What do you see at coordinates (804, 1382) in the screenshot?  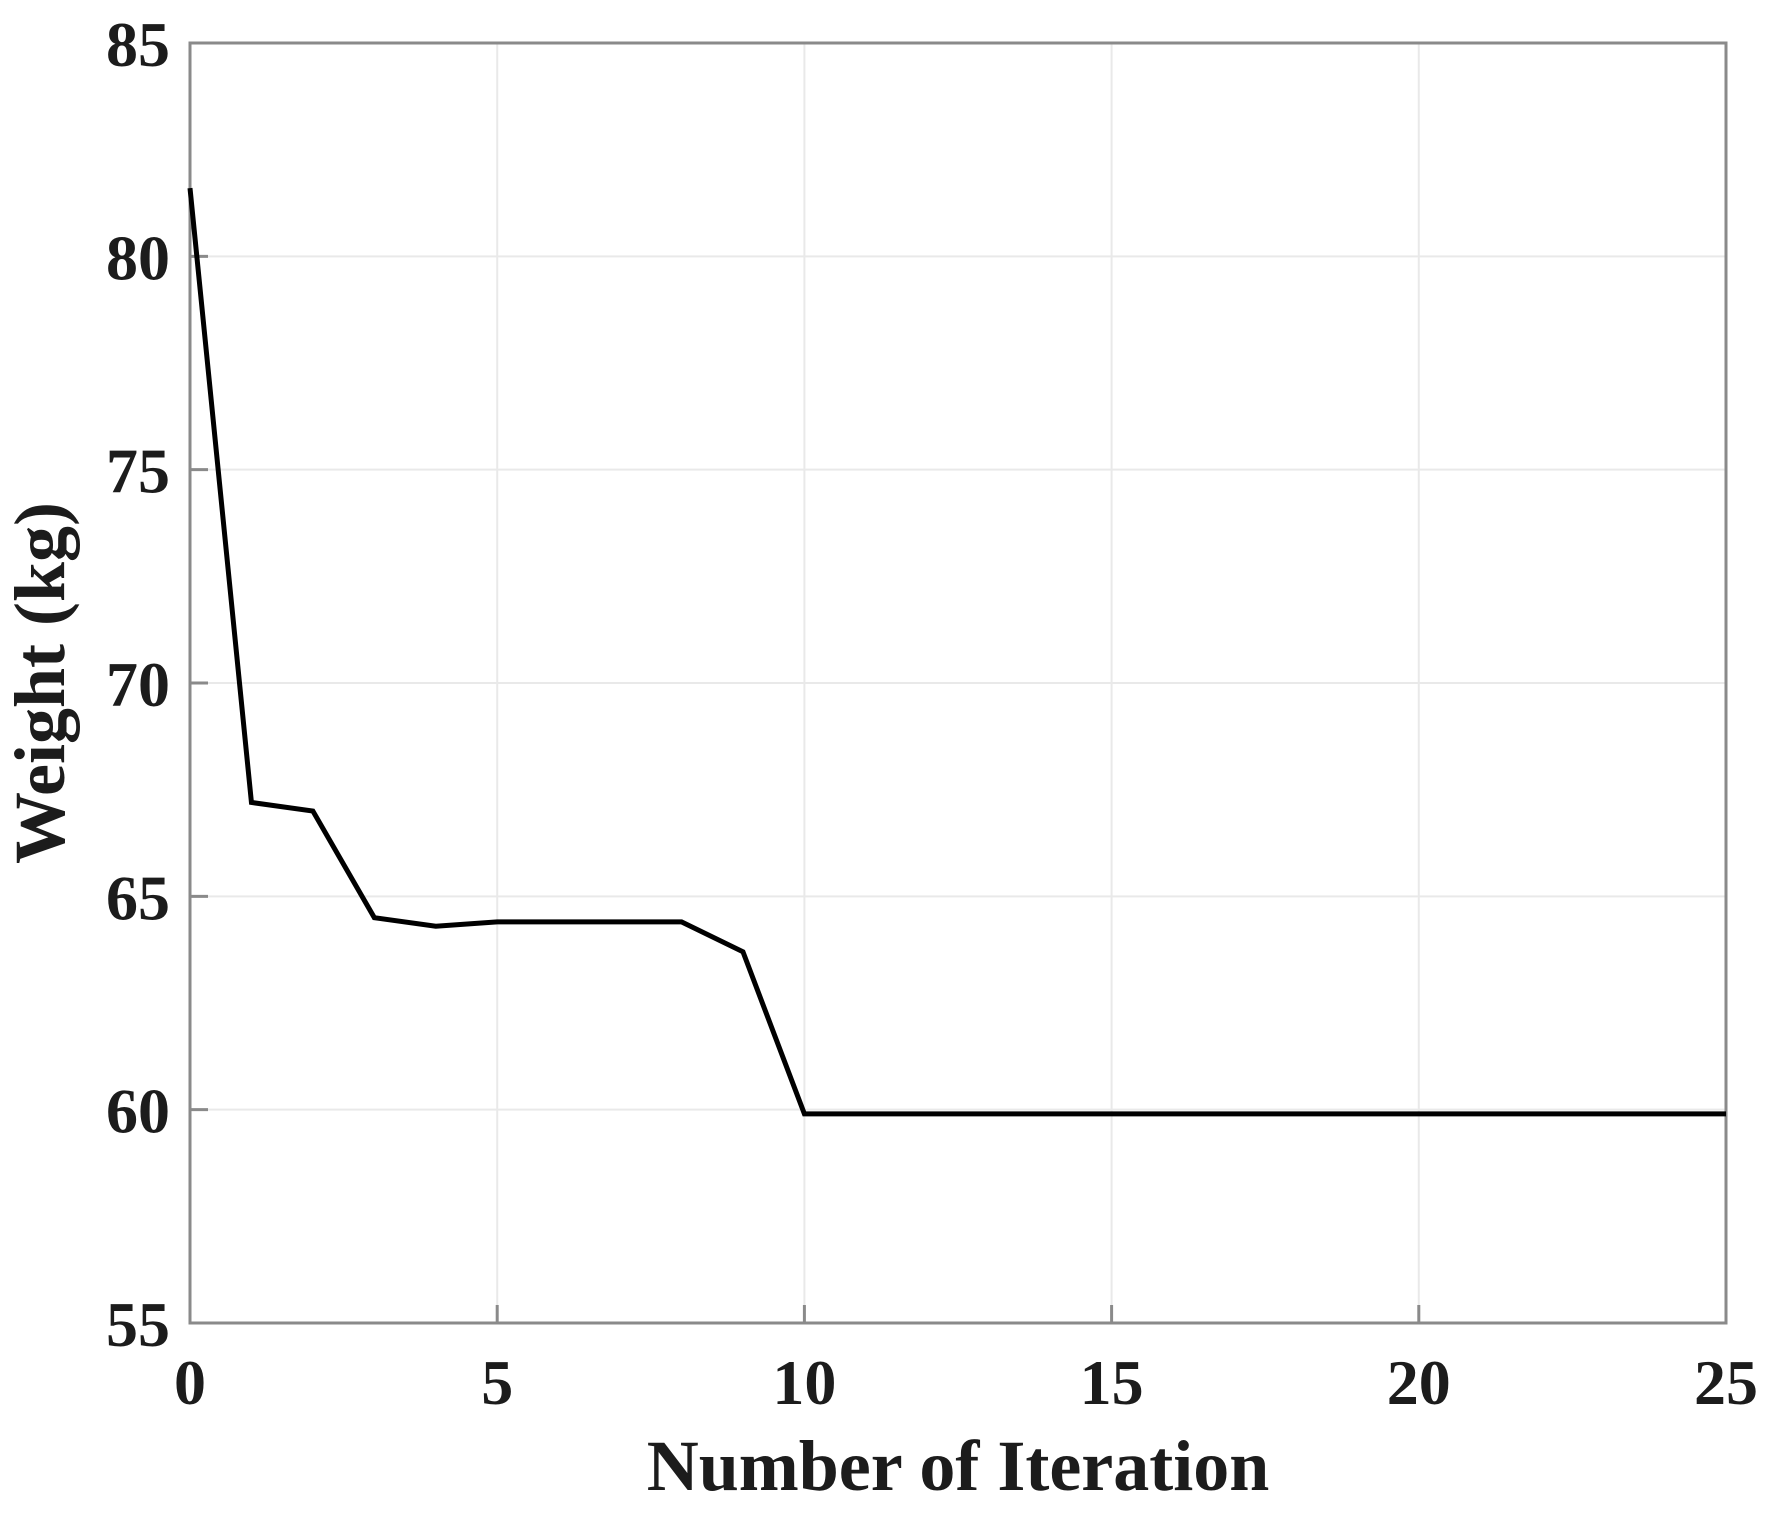 I see `x-tick-label: 10` at bounding box center [804, 1382].